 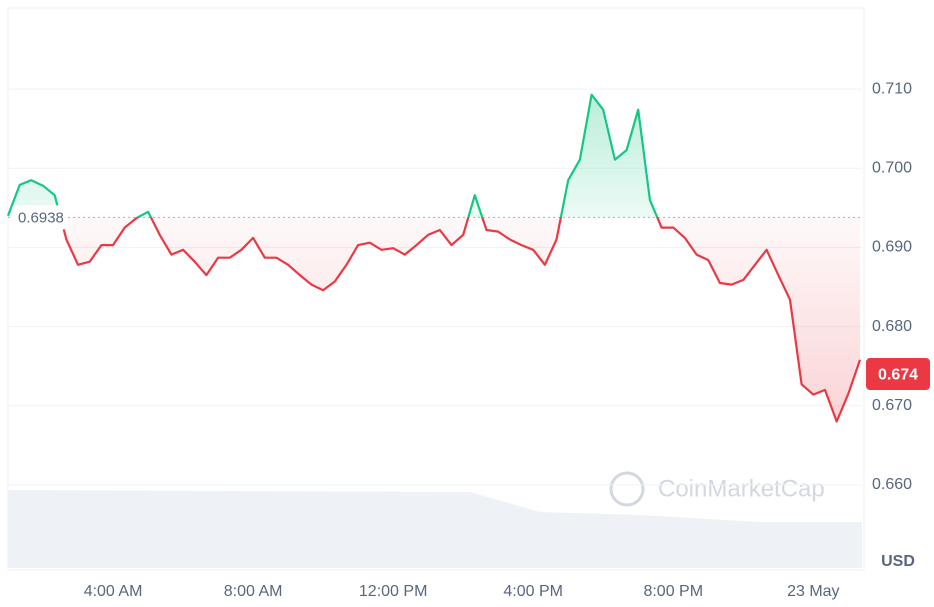 What do you see at coordinates (741, 488) in the screenshot?
I see `watermark-text: CoinMarketCap` at bounding box center [741, 488].